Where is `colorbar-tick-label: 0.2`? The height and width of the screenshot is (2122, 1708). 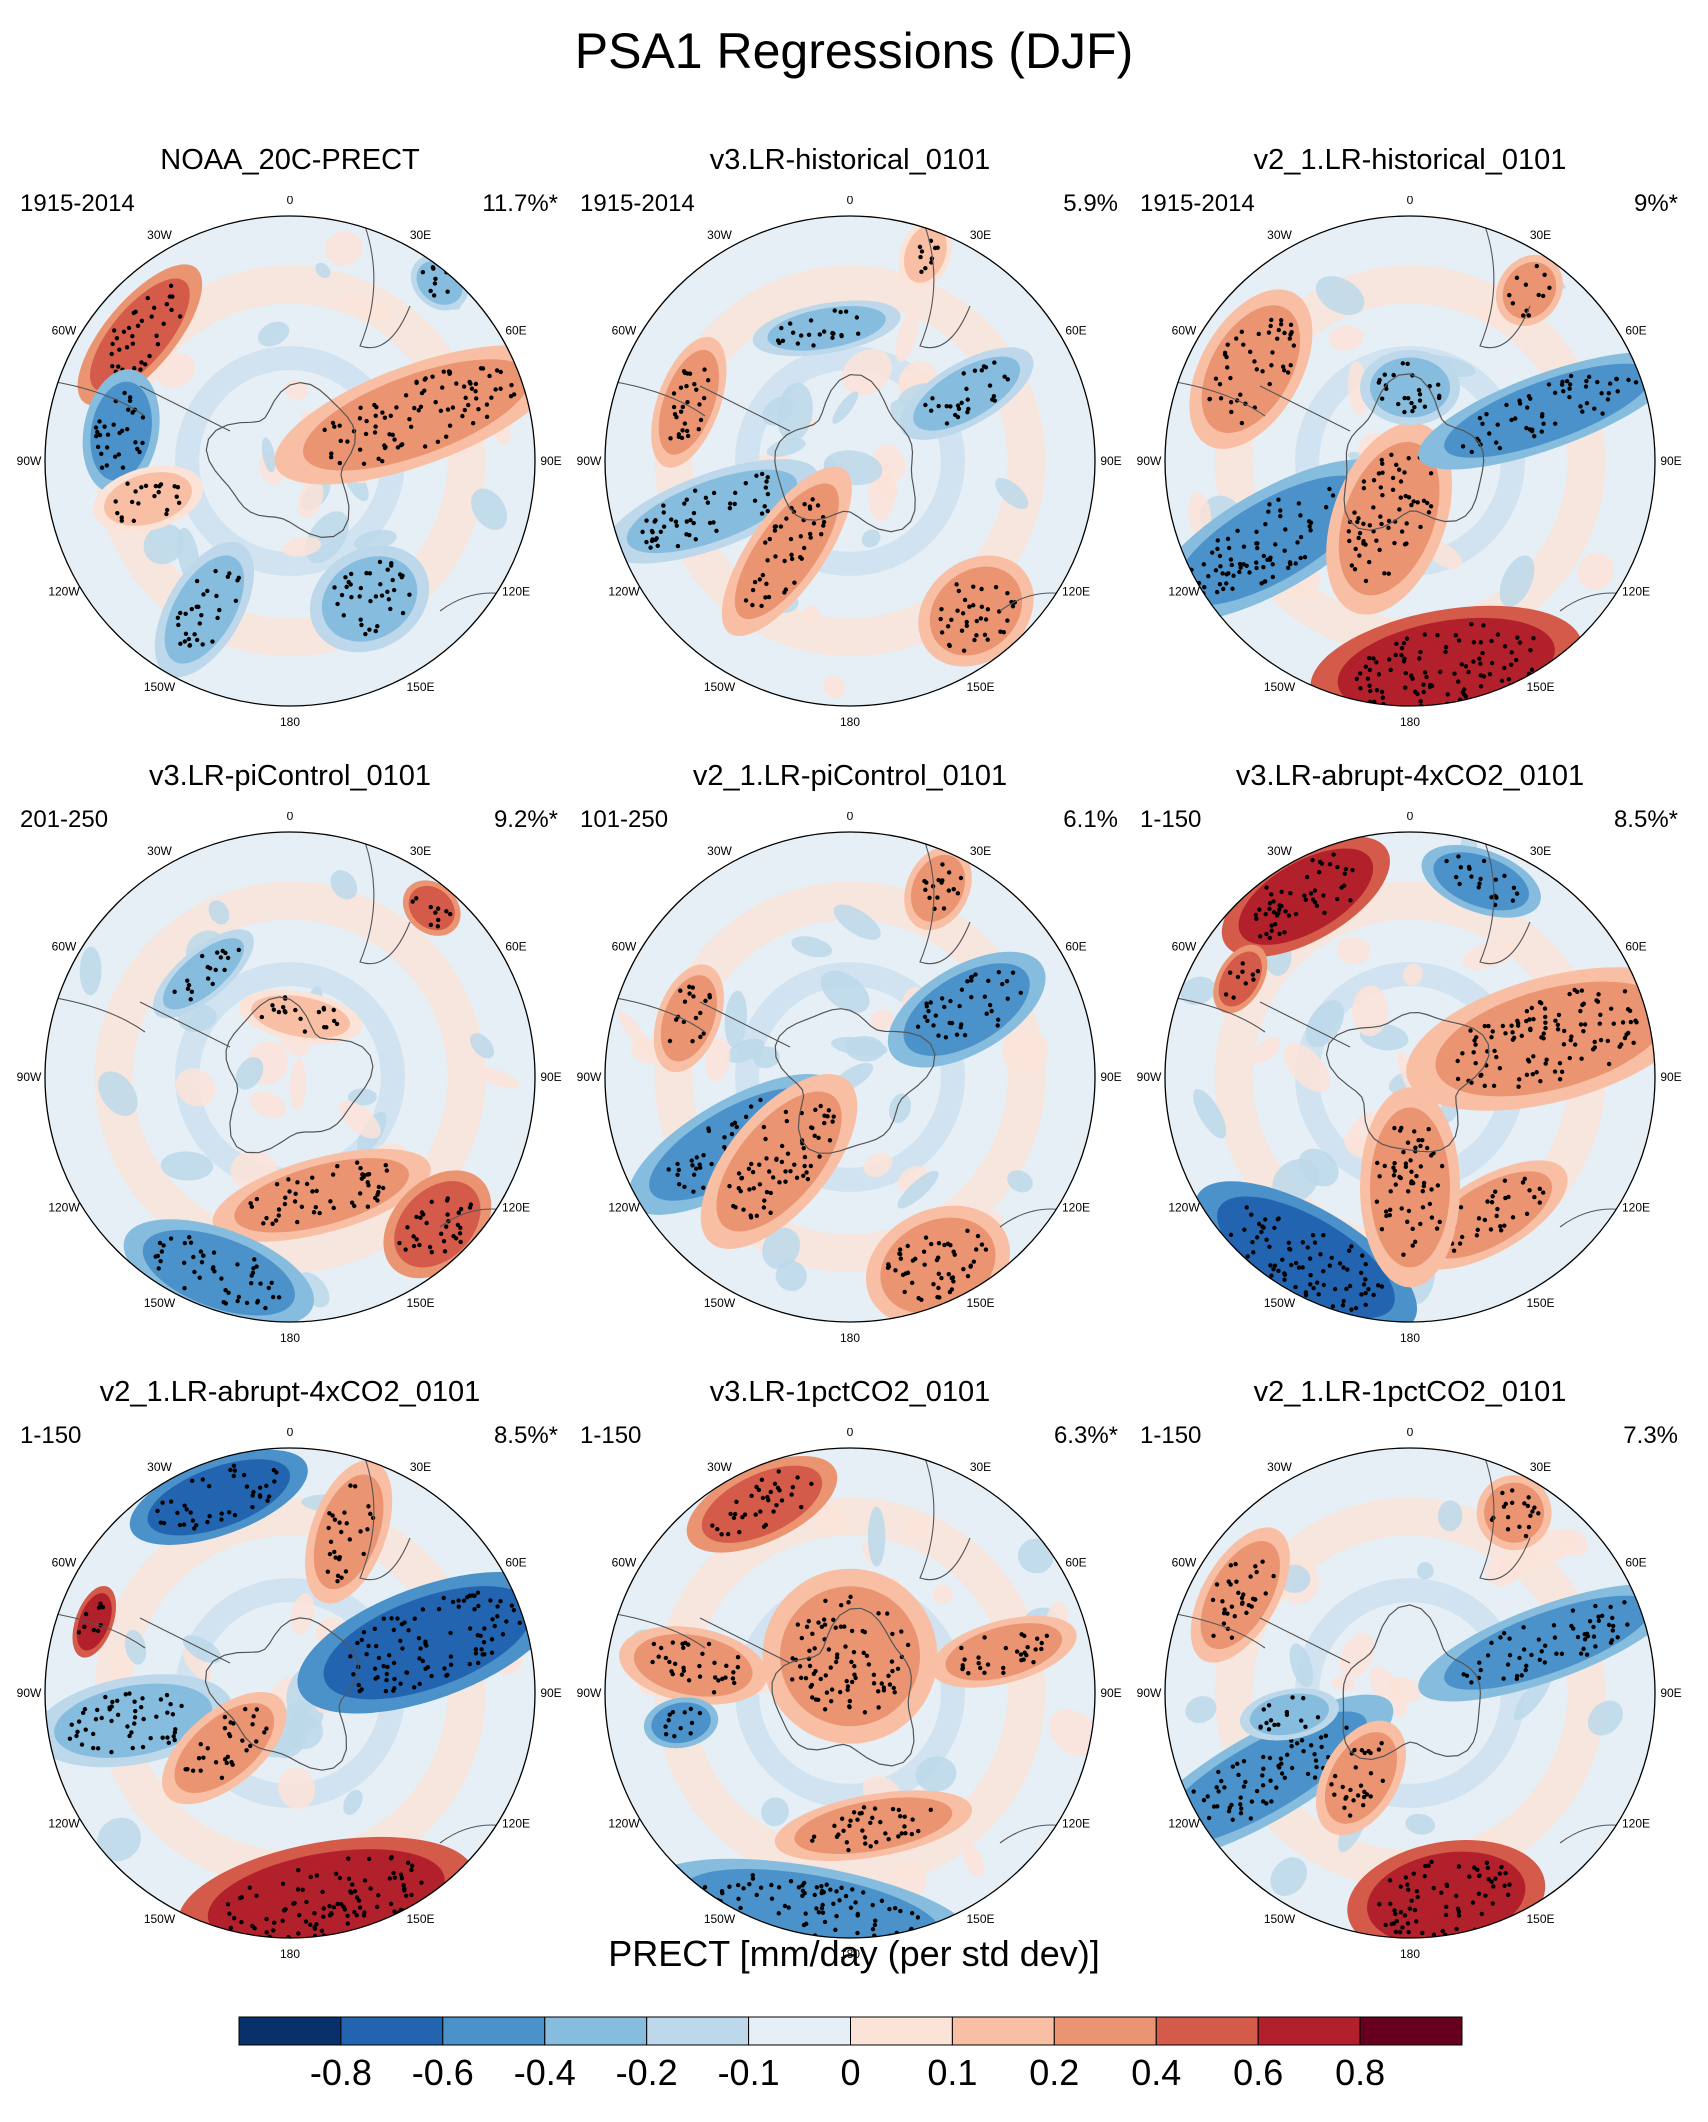 colorbar-tick-label: 0.2 is located at coordinates (1054, 2072).